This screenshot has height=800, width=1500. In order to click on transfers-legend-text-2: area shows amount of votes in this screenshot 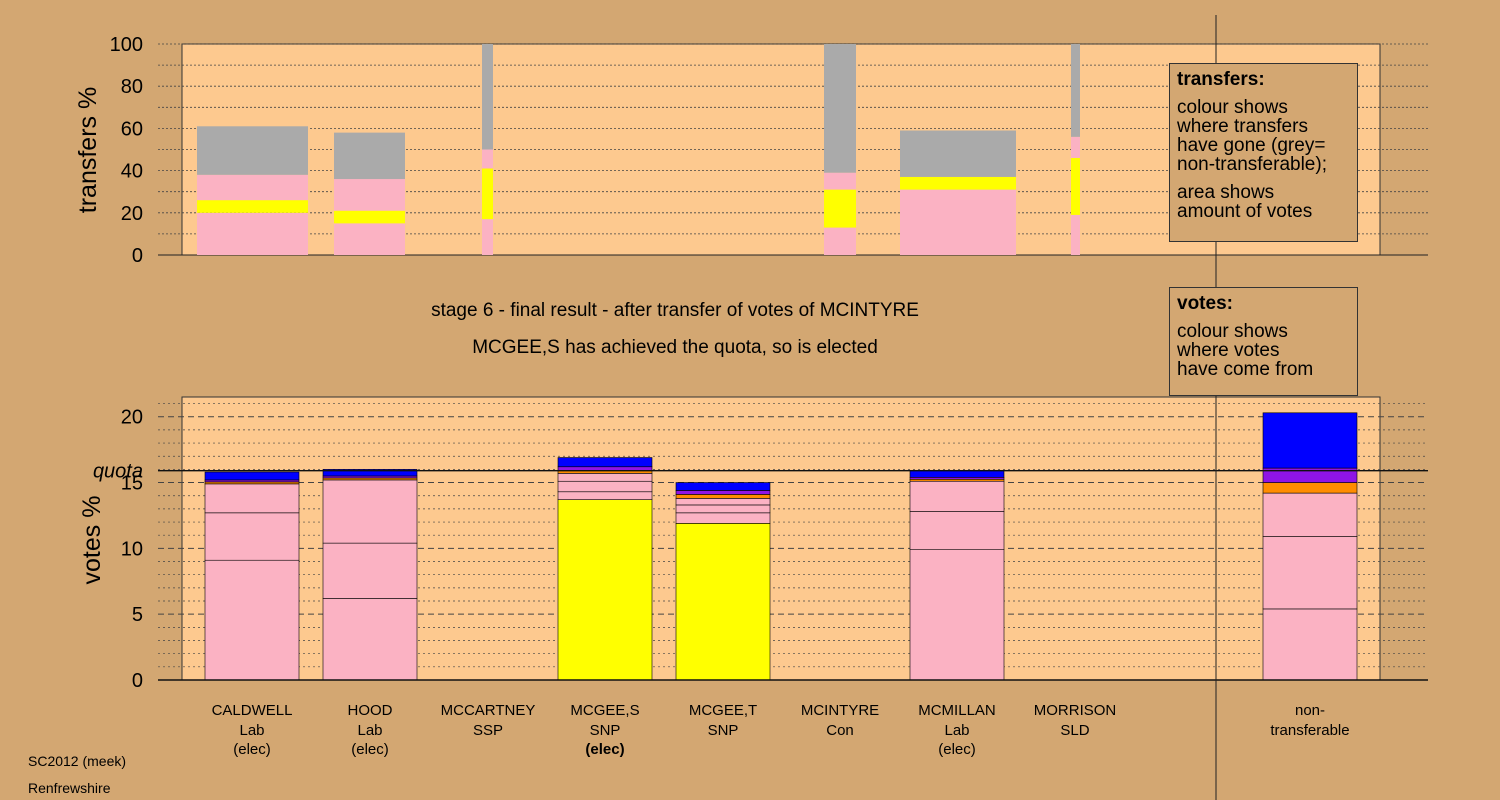, I will do `click(1263, 202)`.